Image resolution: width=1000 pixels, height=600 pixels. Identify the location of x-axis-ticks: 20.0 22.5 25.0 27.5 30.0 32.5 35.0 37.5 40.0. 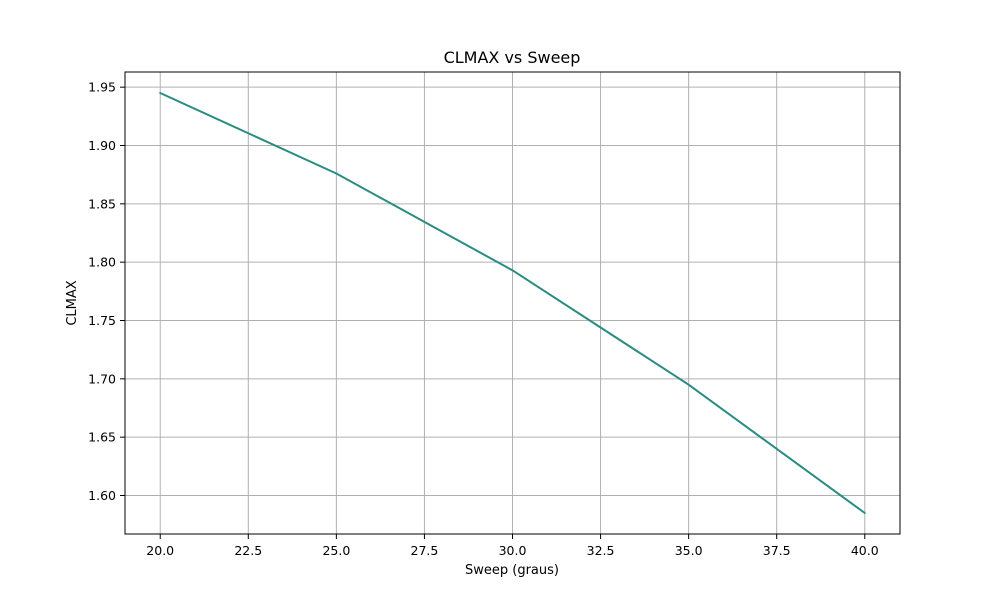
(512, 546).